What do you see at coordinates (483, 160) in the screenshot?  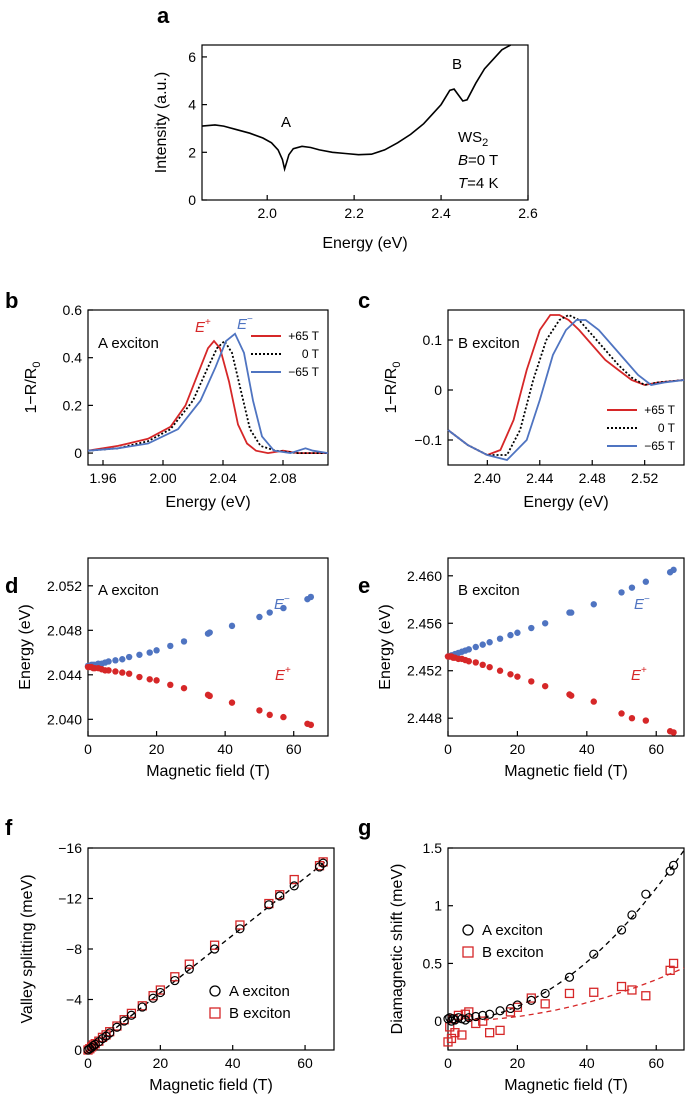 I see `field-value: =0 T` at bounding box center [483, 160].